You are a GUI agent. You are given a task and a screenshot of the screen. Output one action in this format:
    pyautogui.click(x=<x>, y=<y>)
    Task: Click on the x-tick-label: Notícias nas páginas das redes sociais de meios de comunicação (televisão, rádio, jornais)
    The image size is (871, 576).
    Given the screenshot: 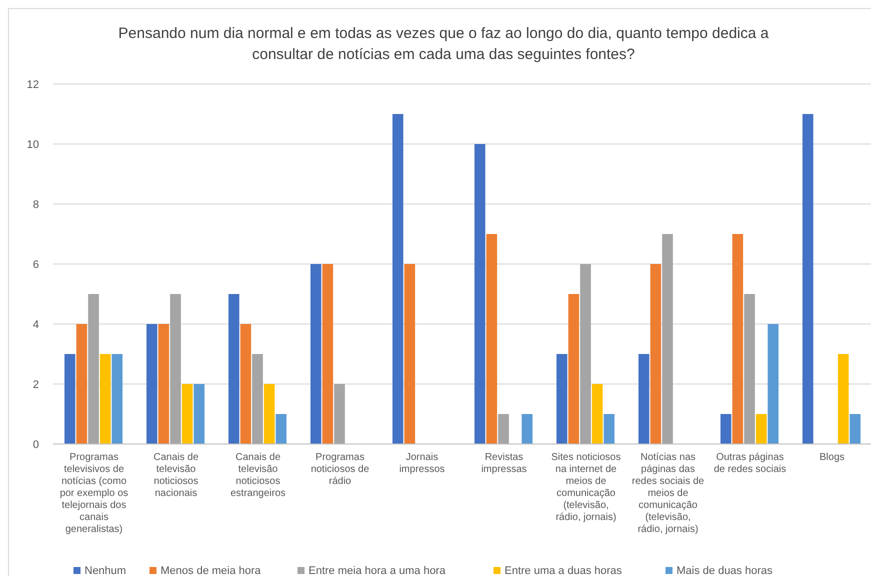 What is the action you would take?
    pyautogui.click(x=668, y=493)
    